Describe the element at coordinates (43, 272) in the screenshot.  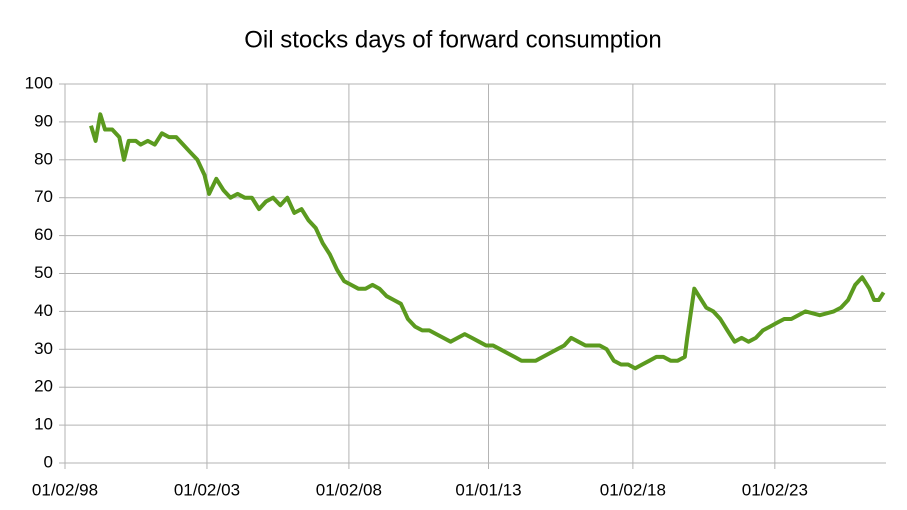
I see `y-tick-label: 50` at that location.